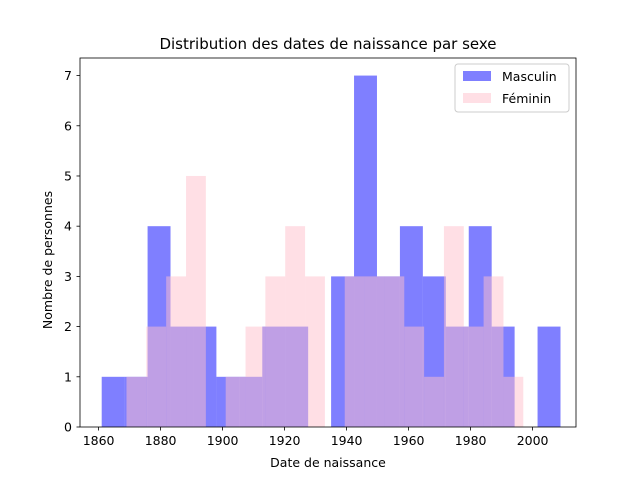 The height and width of the screenshot is (480, 640). Describe the element at coordinates (453, 326) in the screenshot. I see `bar-féminin-16` at that location.